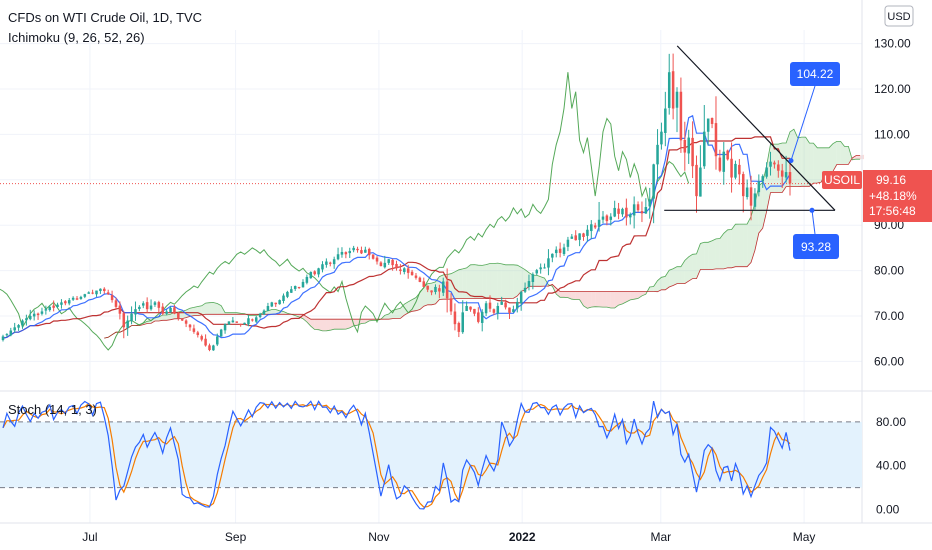  What do you see at coordinates (812, 210) in the screenshot?
I see `lower-label-anchor` at bounding box center [812, 210].